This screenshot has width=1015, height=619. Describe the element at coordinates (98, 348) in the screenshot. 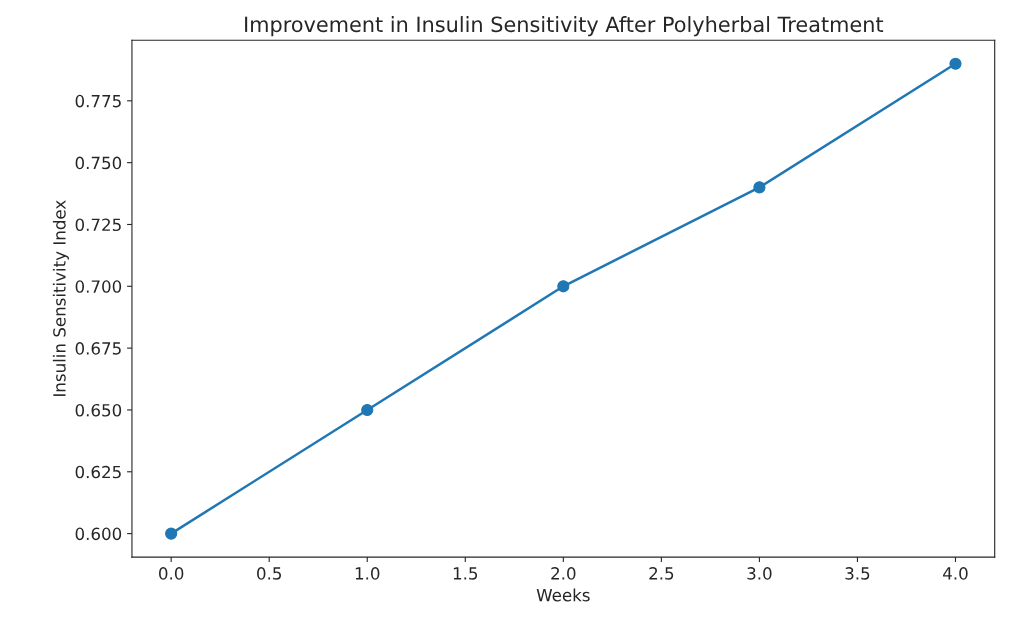

I see `y-tick-label: 0.675` at that location.